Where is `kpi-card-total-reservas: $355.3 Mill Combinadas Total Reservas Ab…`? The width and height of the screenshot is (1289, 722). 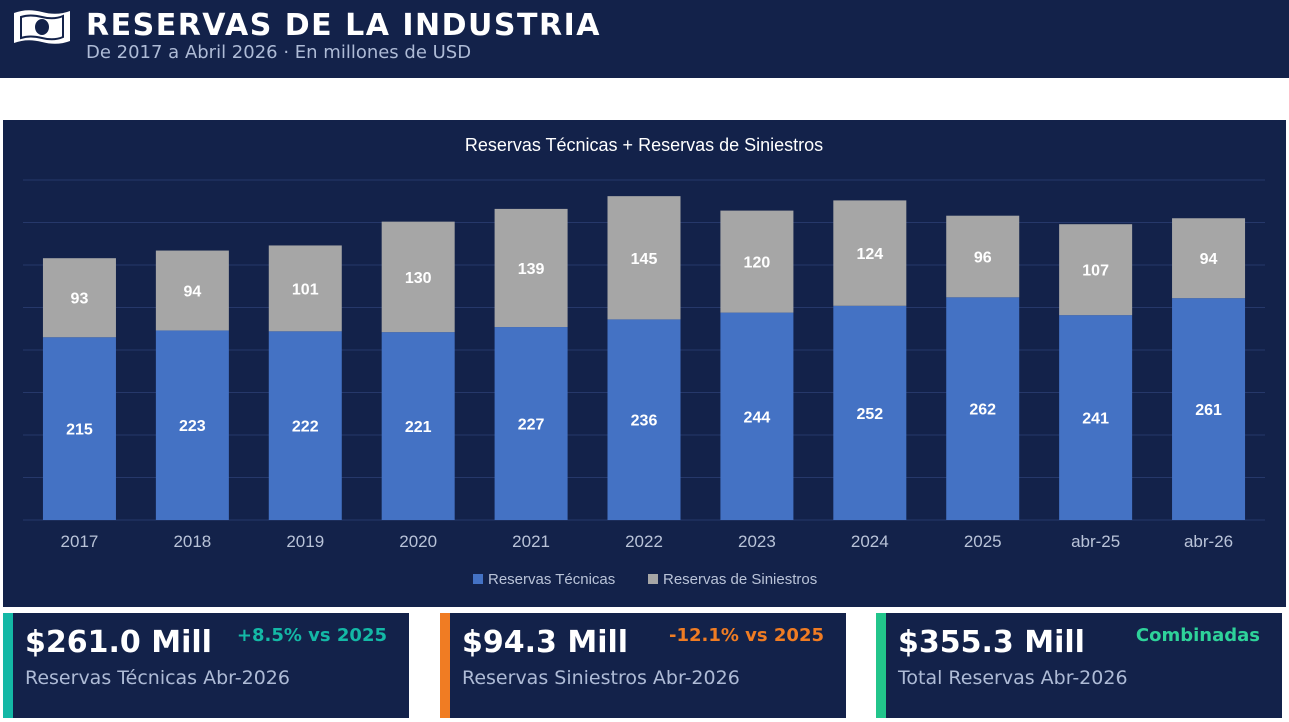 kpi-card-total-reservas: $355.3 Mill Combinadas Total Reservas Ab… is located at coordinates (1079, 665).